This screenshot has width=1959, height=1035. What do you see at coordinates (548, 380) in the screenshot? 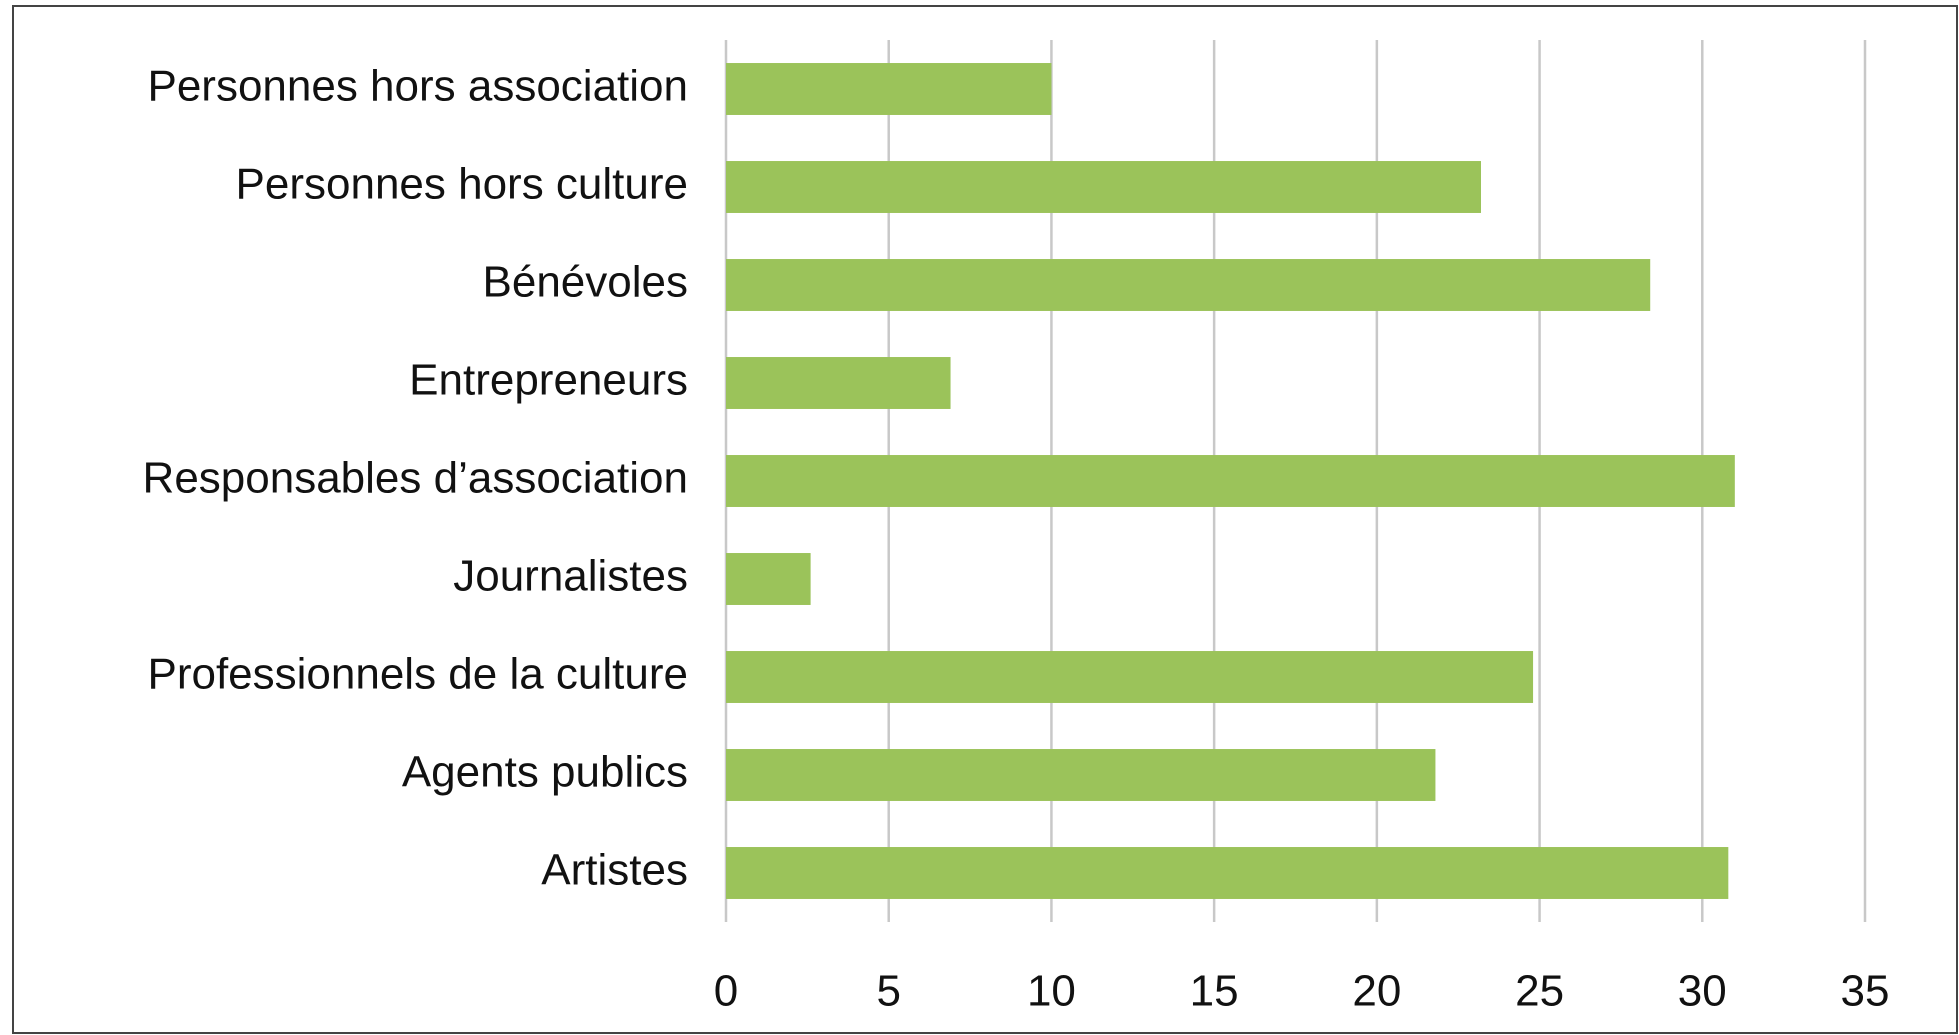
I see `y-tick-label: Entrepreneurs` at bounding box center [548, 380].